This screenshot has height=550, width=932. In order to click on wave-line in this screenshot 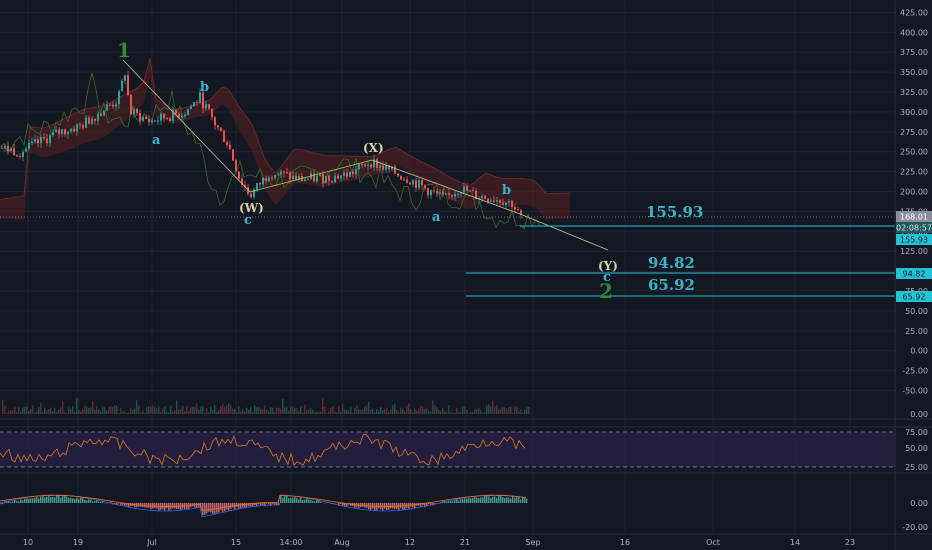, I will do `click(311, 176)`.